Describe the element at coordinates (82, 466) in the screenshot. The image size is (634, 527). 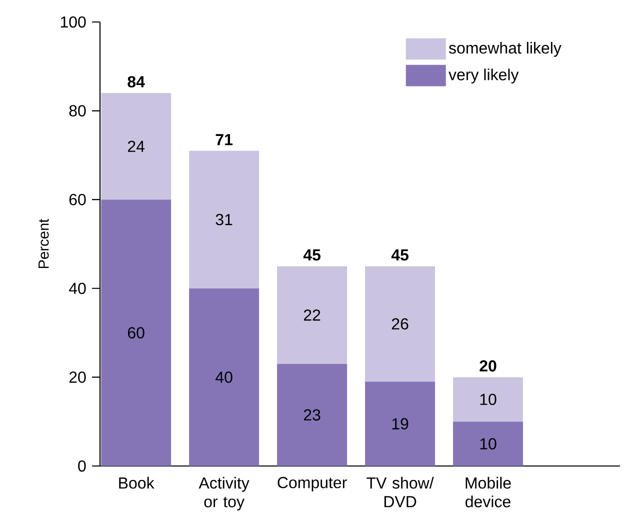
I see `y-tick-label: 0` at that location.